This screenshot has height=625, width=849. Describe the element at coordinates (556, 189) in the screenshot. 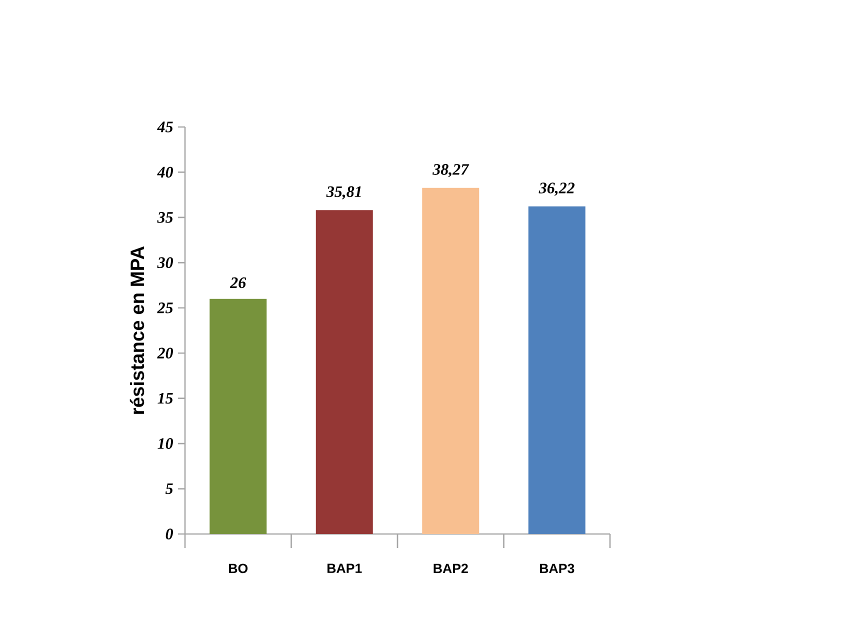

I see `data-label: 36,22` at that location.